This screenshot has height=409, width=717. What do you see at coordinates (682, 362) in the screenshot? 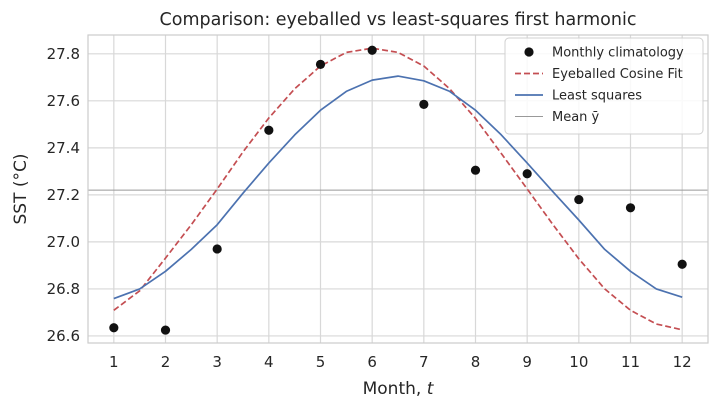
I see `x-tick-label: 12` at bounding box center [682, 362].